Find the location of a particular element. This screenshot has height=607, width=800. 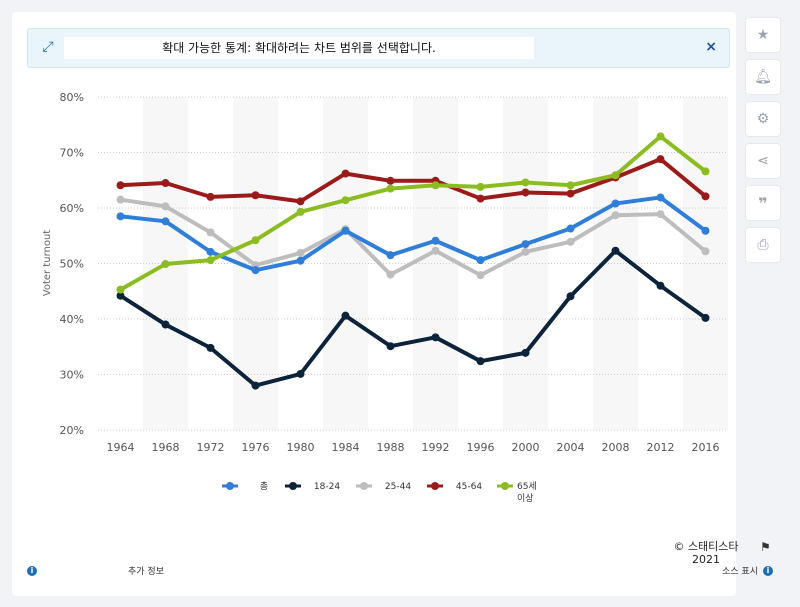

legend-item: 25-44 is located at coordinates (383, 487).